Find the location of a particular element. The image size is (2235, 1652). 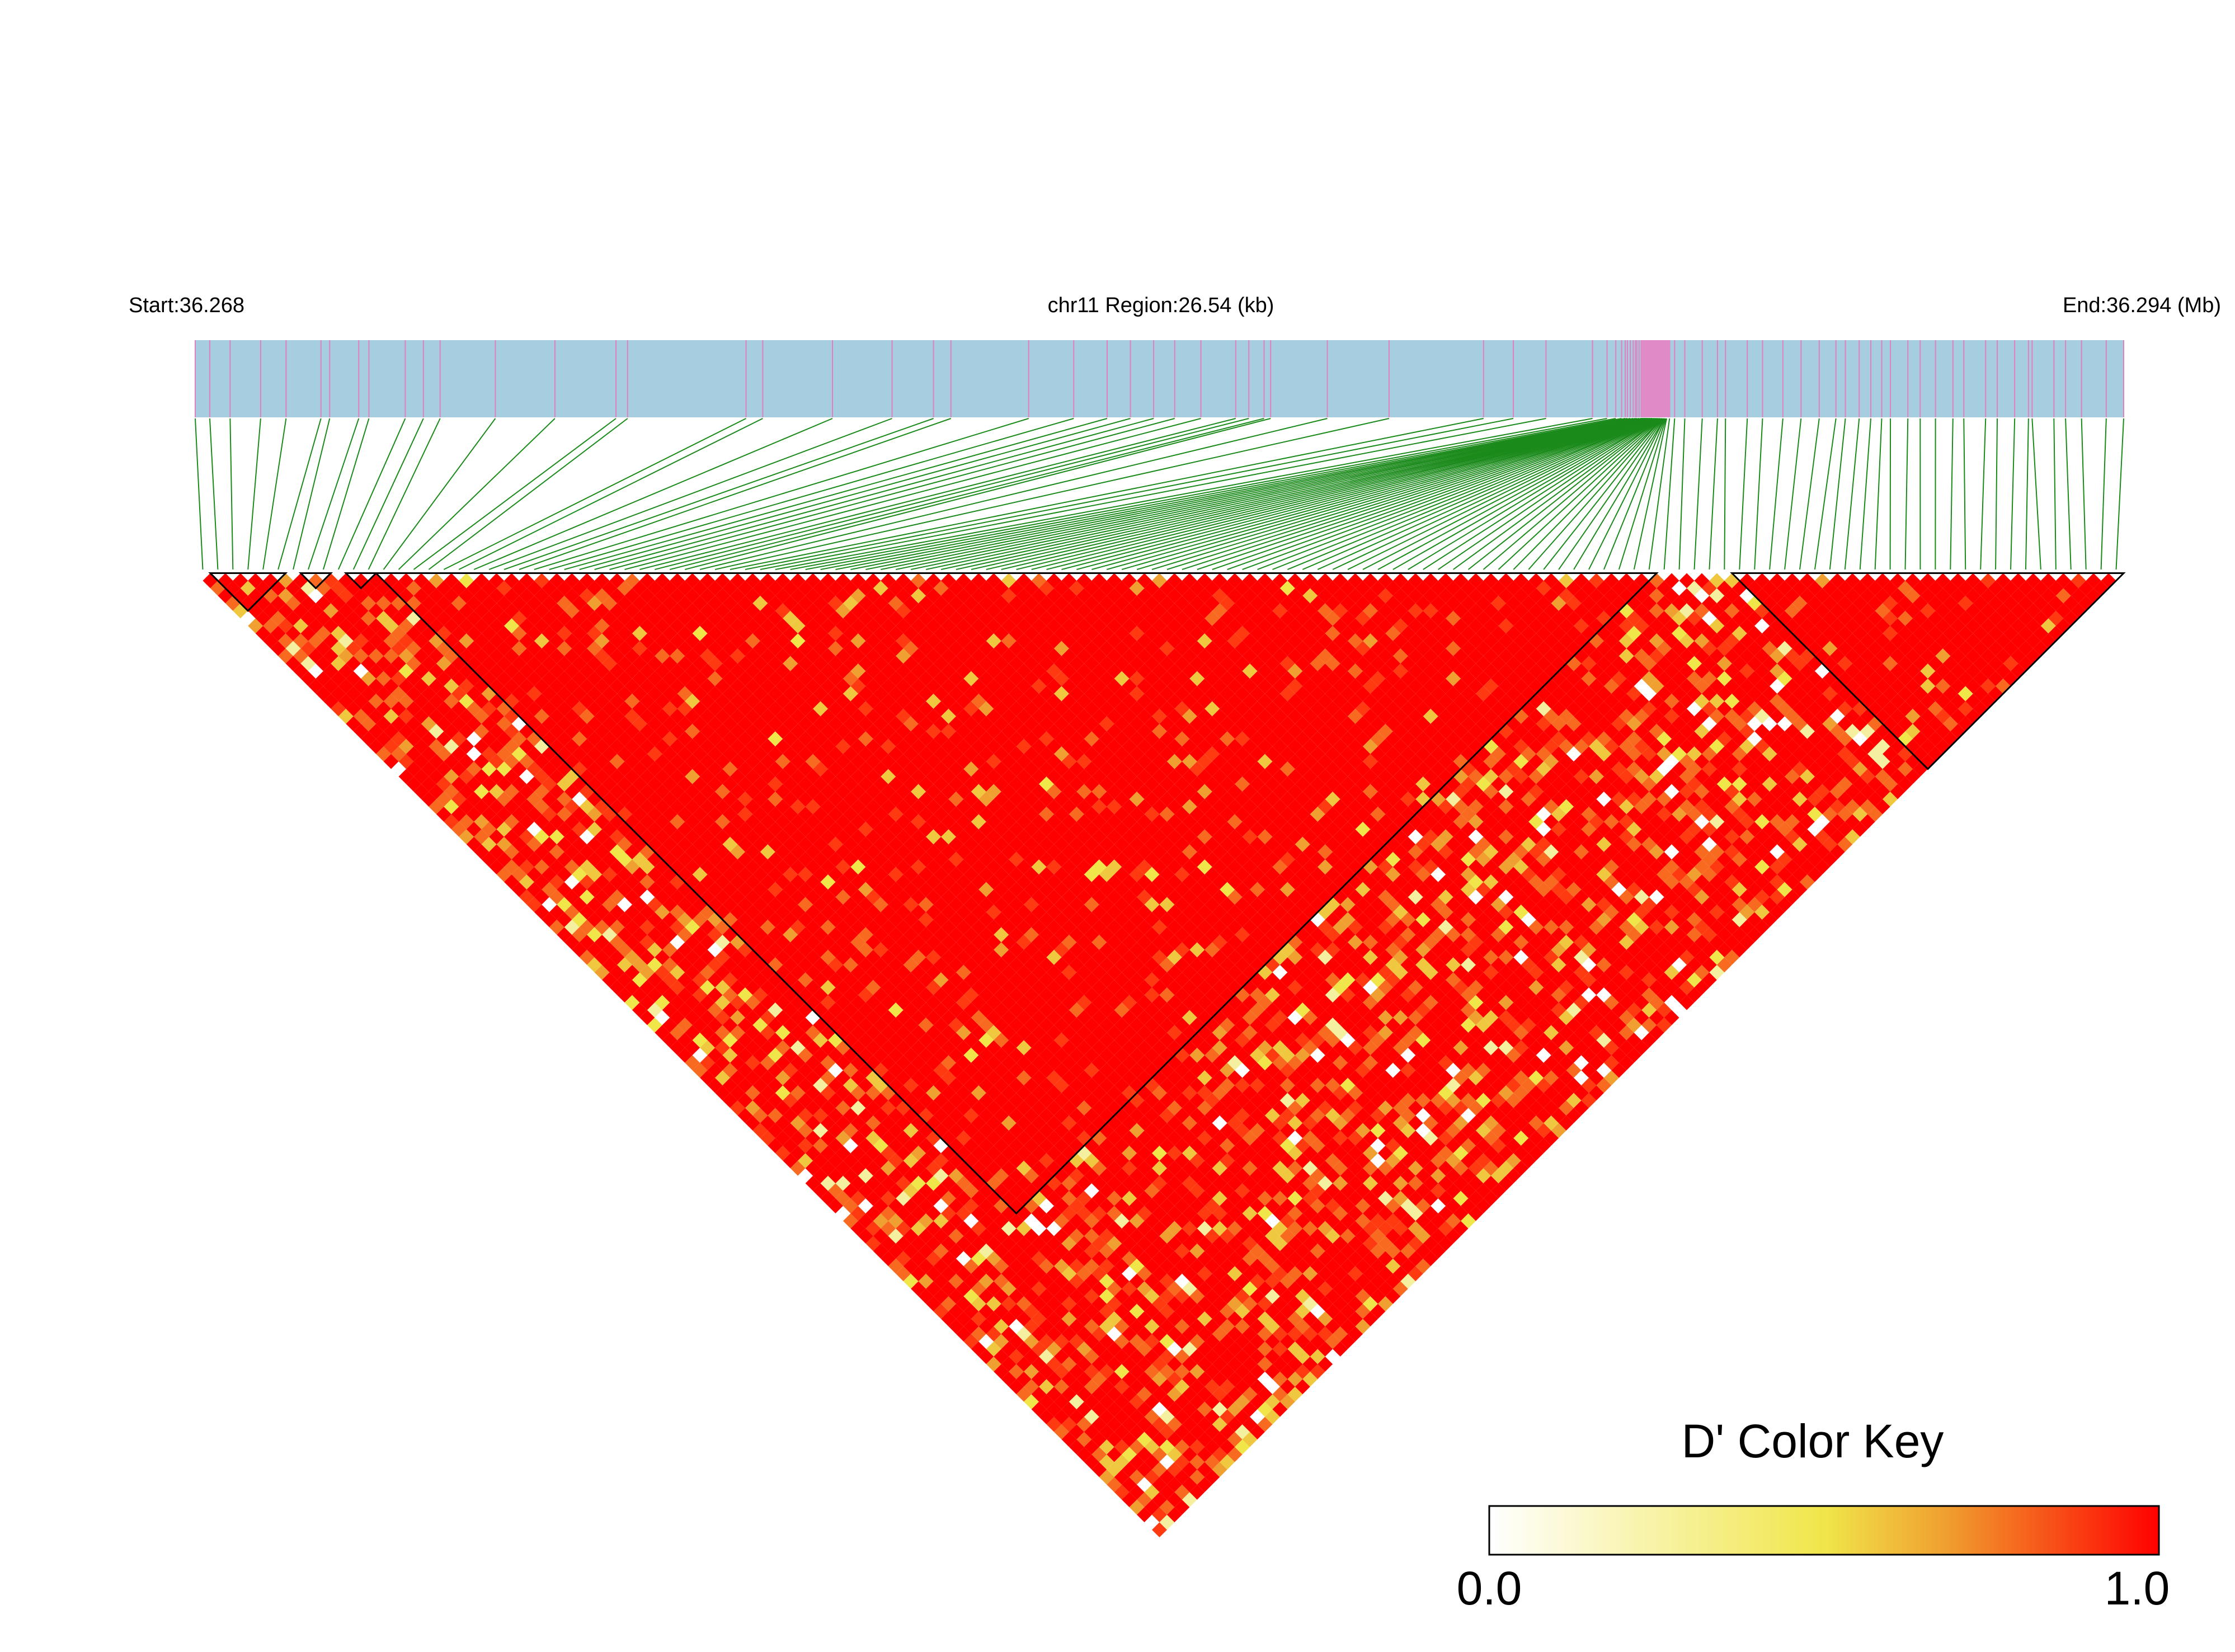

snp-connector-lines is located at coordinates (1159, 494).